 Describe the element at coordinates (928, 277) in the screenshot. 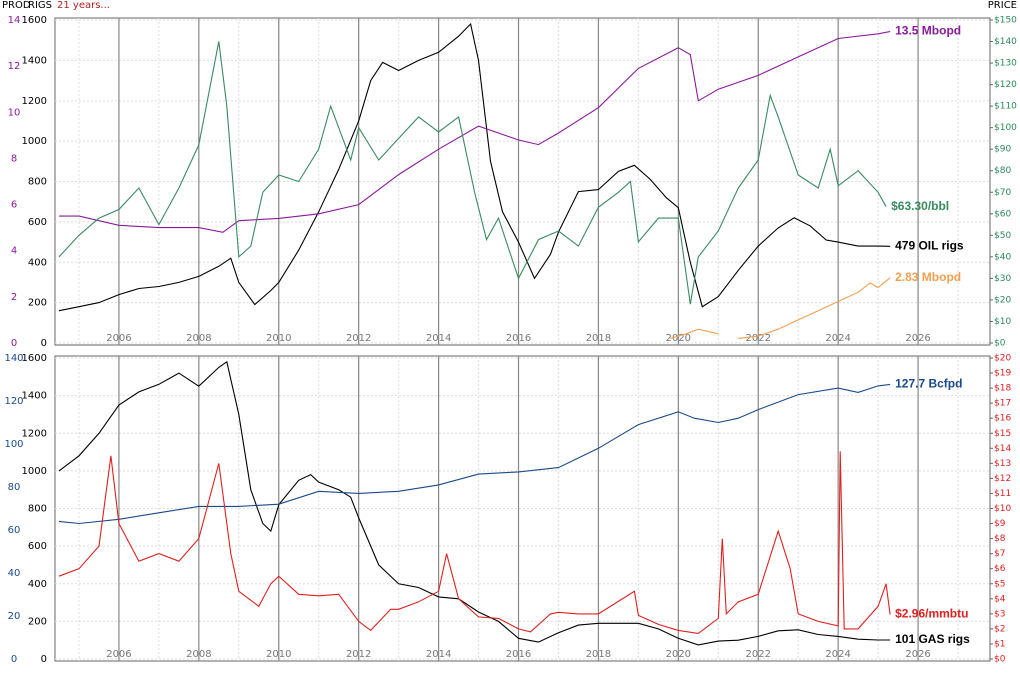

I see `series-label: 2.83 Mbopd` at that location.